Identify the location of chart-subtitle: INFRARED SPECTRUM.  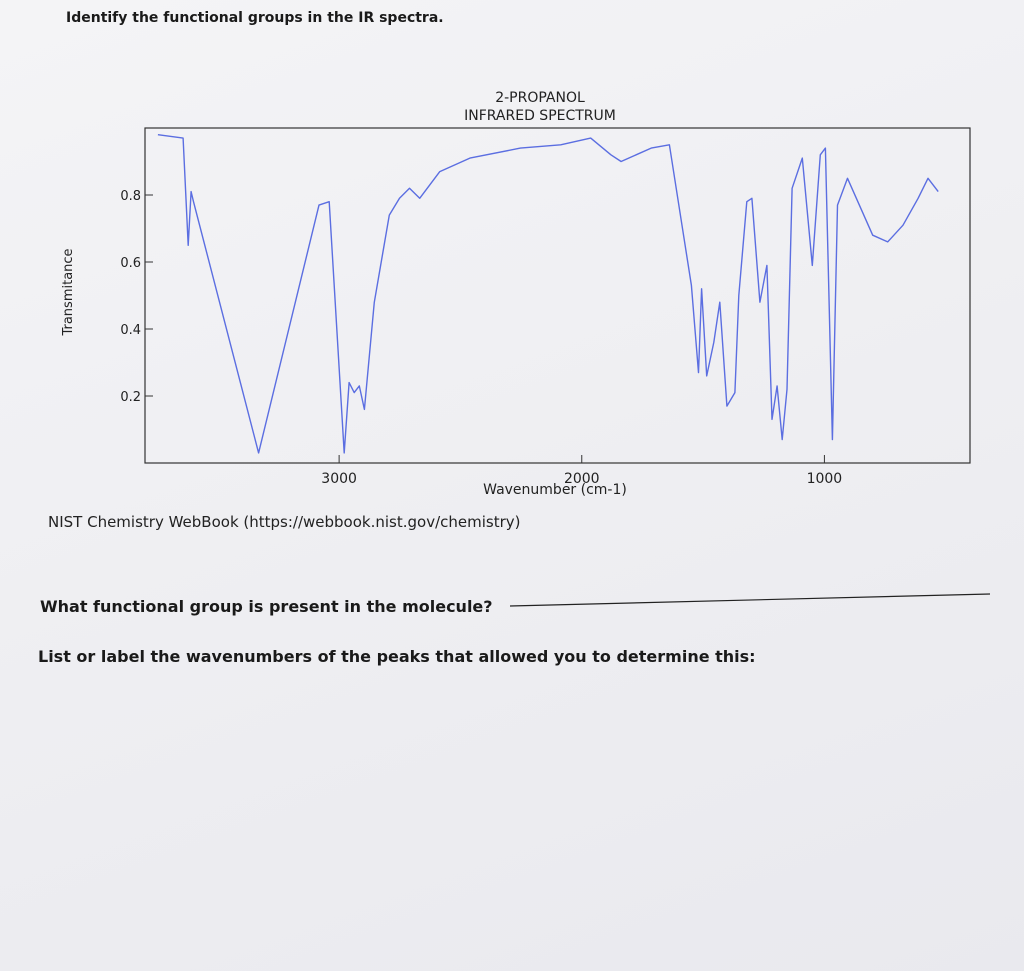
(540, 116).